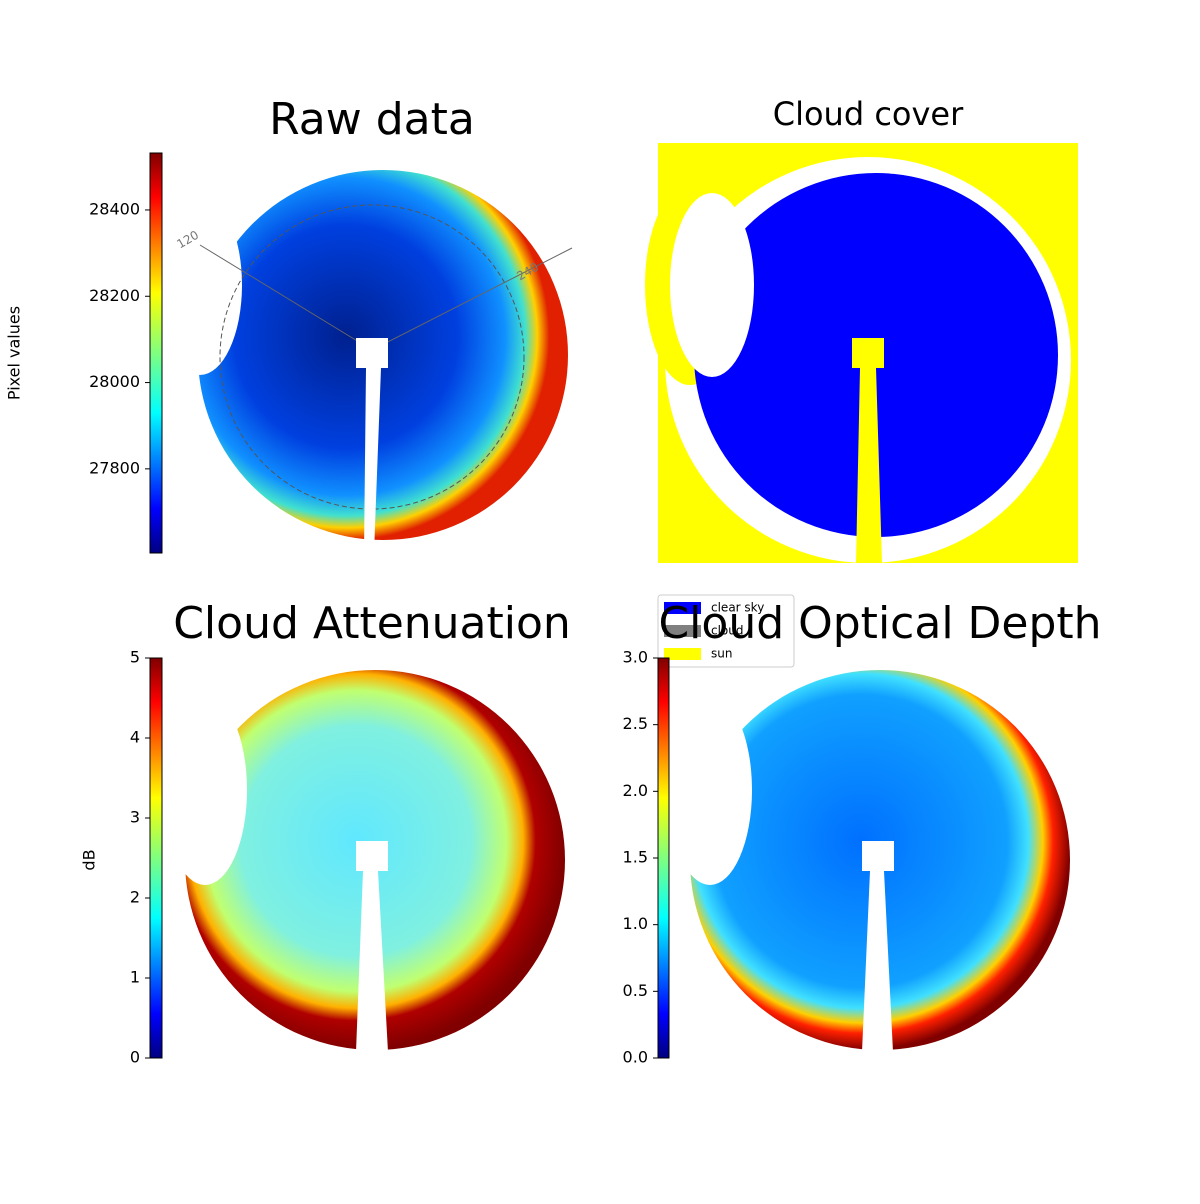  Describe the element at coordinates (868, 114) in the screenshot. I see `panel-title: Cloud cover` at that location.